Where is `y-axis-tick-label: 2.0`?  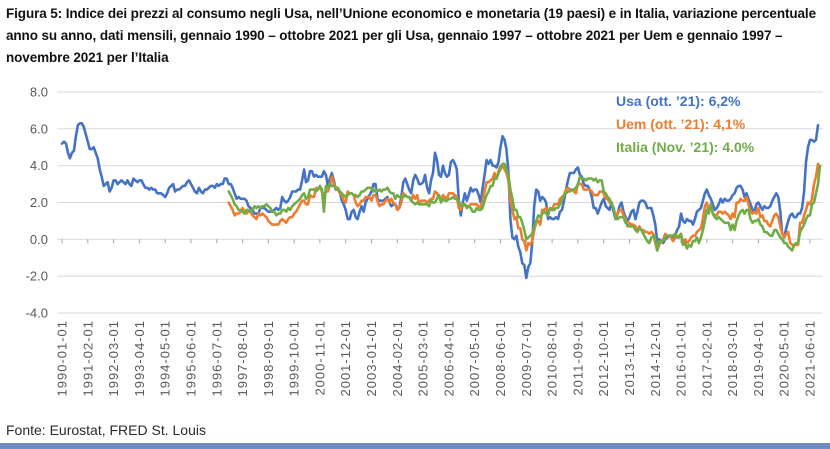 y-axis-tick-label: 2.0 is located at coordinates (39, 202).